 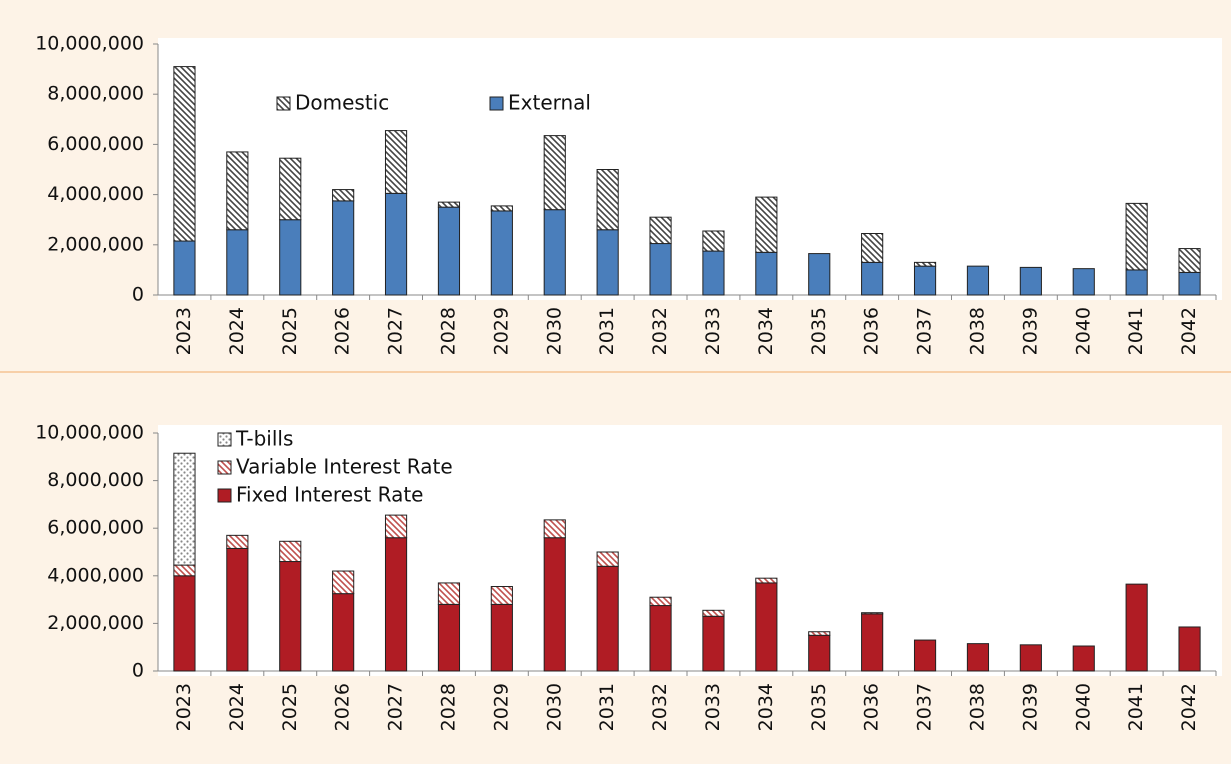 What do you see at coordinates (549, 103) in the screenshot?
I see `legend-label: External` at bounding box center [549, 103].